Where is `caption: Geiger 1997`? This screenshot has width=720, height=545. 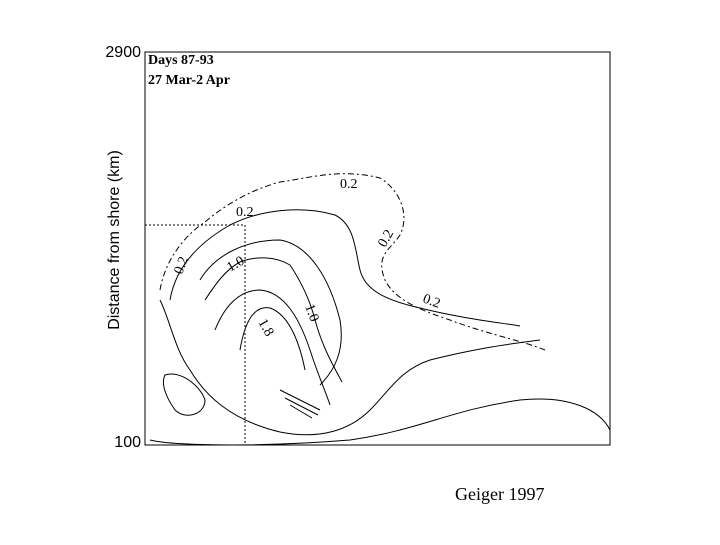
caption: Geiger 1997 is located at coordinates (499, 494).